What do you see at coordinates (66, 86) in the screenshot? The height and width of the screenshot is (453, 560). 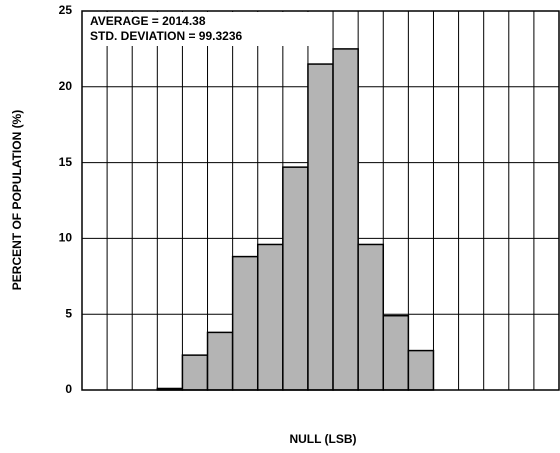 I see `y-tick-label: 20` at bounding box center [66, 86].